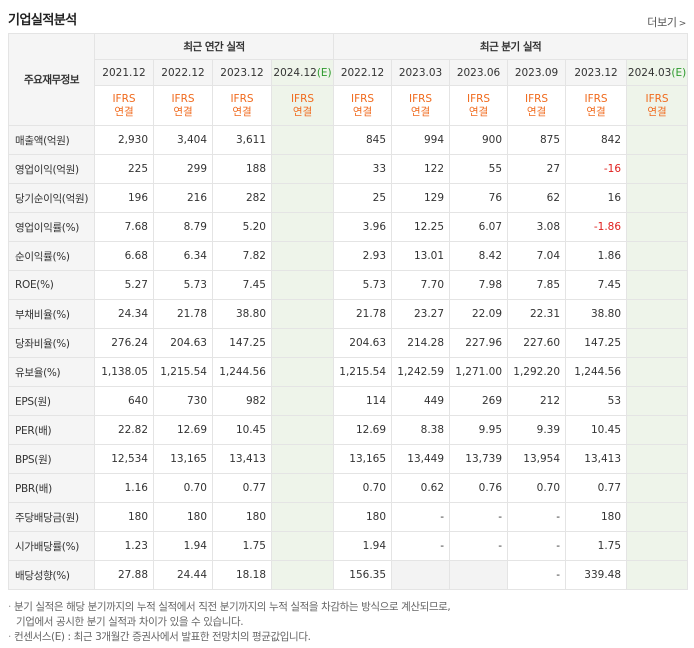  Describe the element at coordinates (596, 343) in the screenshot. I see `table-cell: 147.25` at that location.